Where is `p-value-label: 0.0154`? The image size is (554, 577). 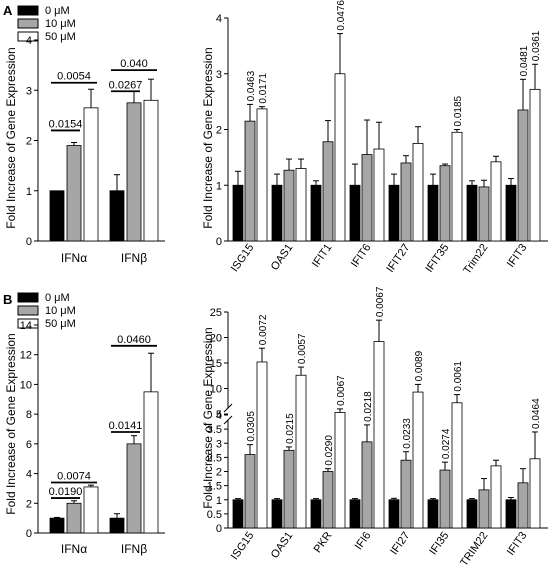
p-value-label: 0.0154 is located at coordinates (66, 124).